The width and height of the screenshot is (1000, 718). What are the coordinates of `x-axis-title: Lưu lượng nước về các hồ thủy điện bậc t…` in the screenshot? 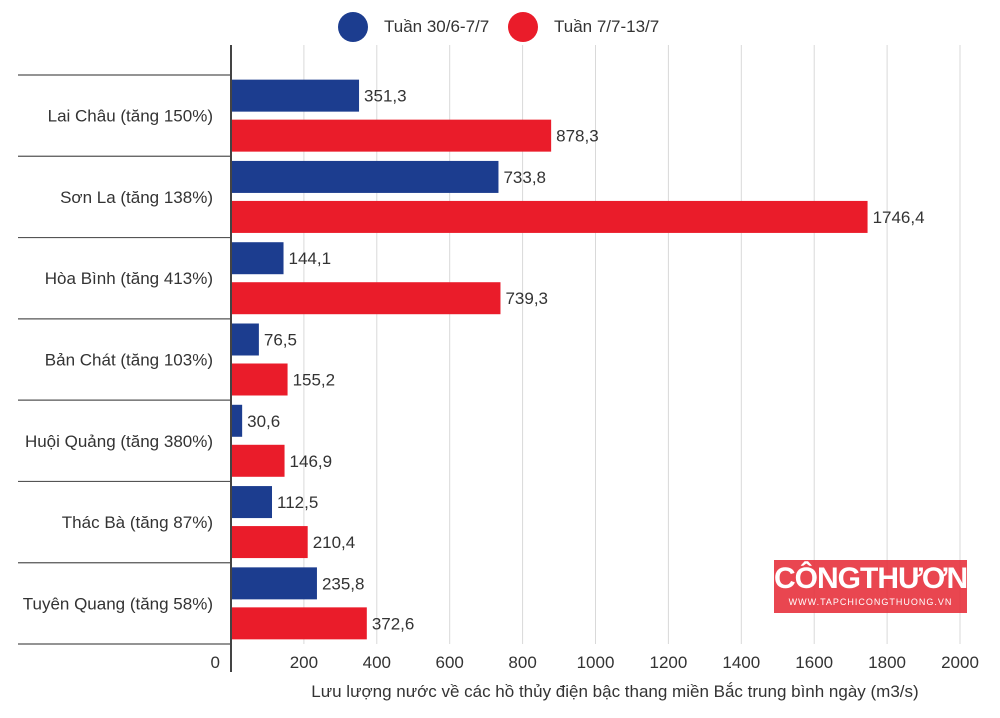 It's located at (615, 691).